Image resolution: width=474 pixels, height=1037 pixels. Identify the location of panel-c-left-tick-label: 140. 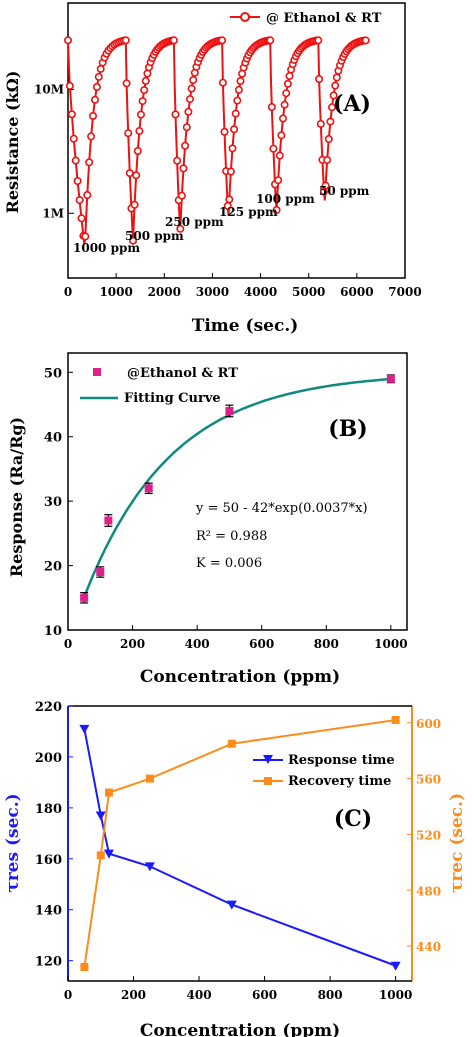
(48, 911).